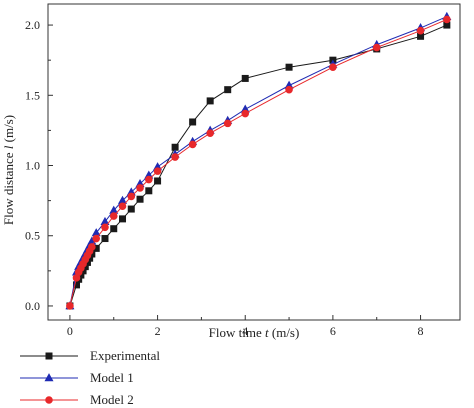 The image size is (474, 408). What do you see at coordinates (32, 95) in the screenshot?
I see `y-tick-label: 1.5` at bounding box center [32, 95].